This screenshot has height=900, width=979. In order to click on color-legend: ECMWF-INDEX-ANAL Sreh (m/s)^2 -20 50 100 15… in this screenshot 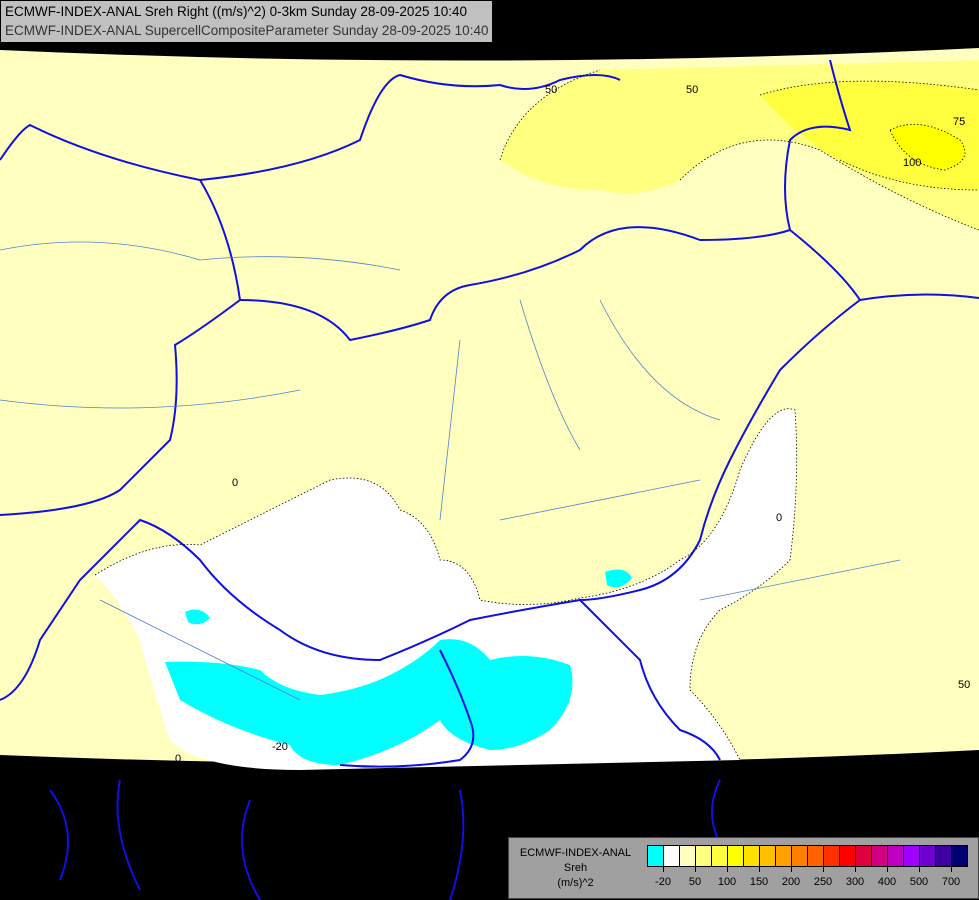, I will do `click(743, 868)`.